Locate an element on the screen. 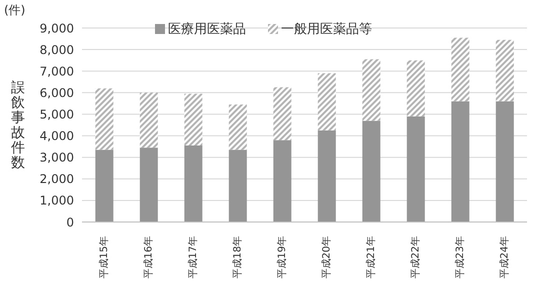  legend-label: 医療用医薬品 is located at coordinates (206, 29).